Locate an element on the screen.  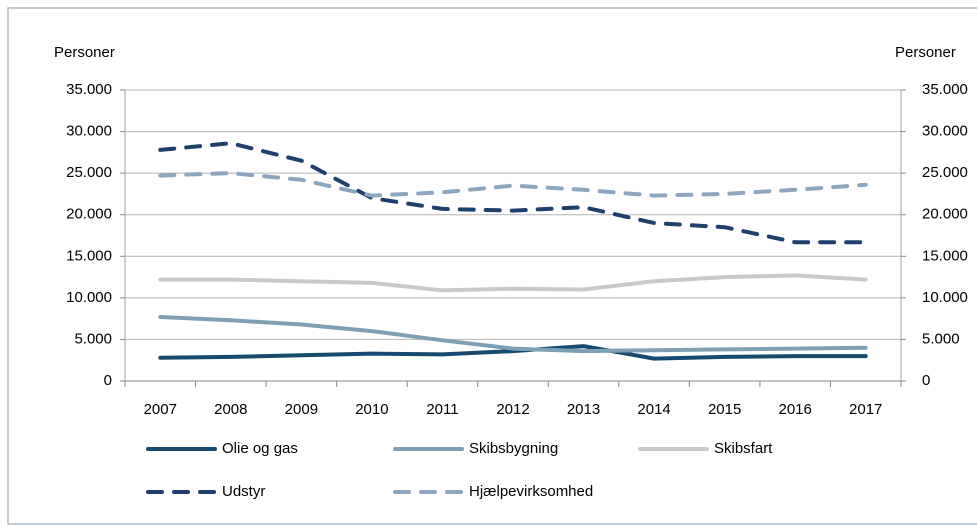
y2-tick-label: 30.000 is located at coordinates (945, 131).